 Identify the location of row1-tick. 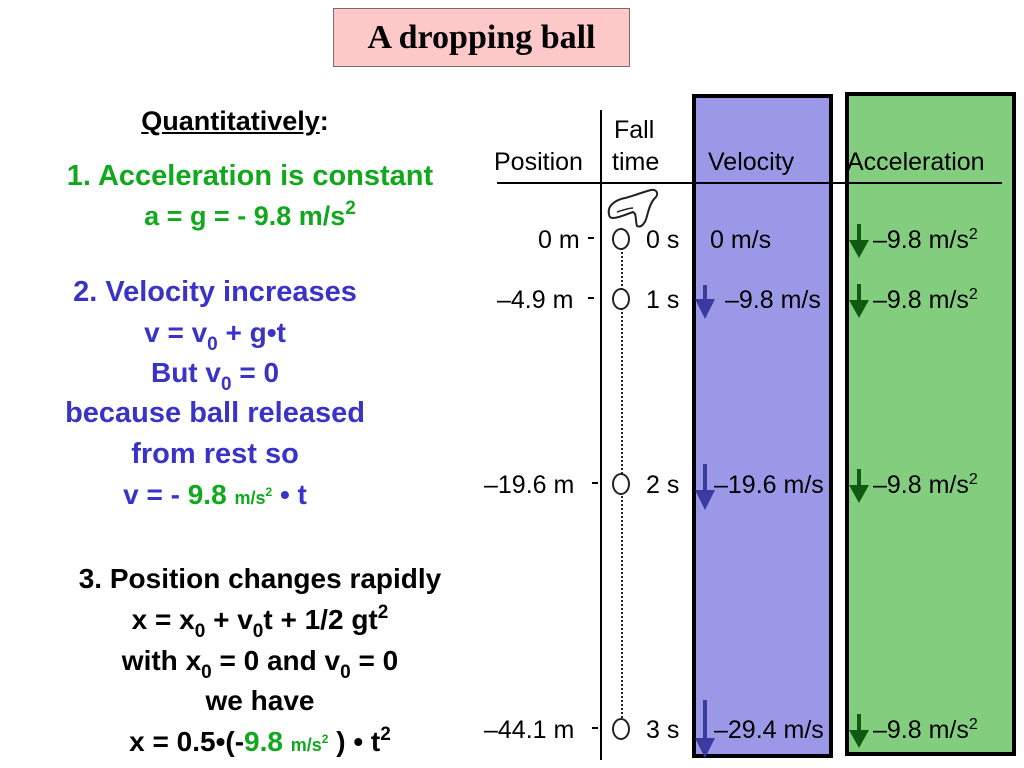
(591, 298).